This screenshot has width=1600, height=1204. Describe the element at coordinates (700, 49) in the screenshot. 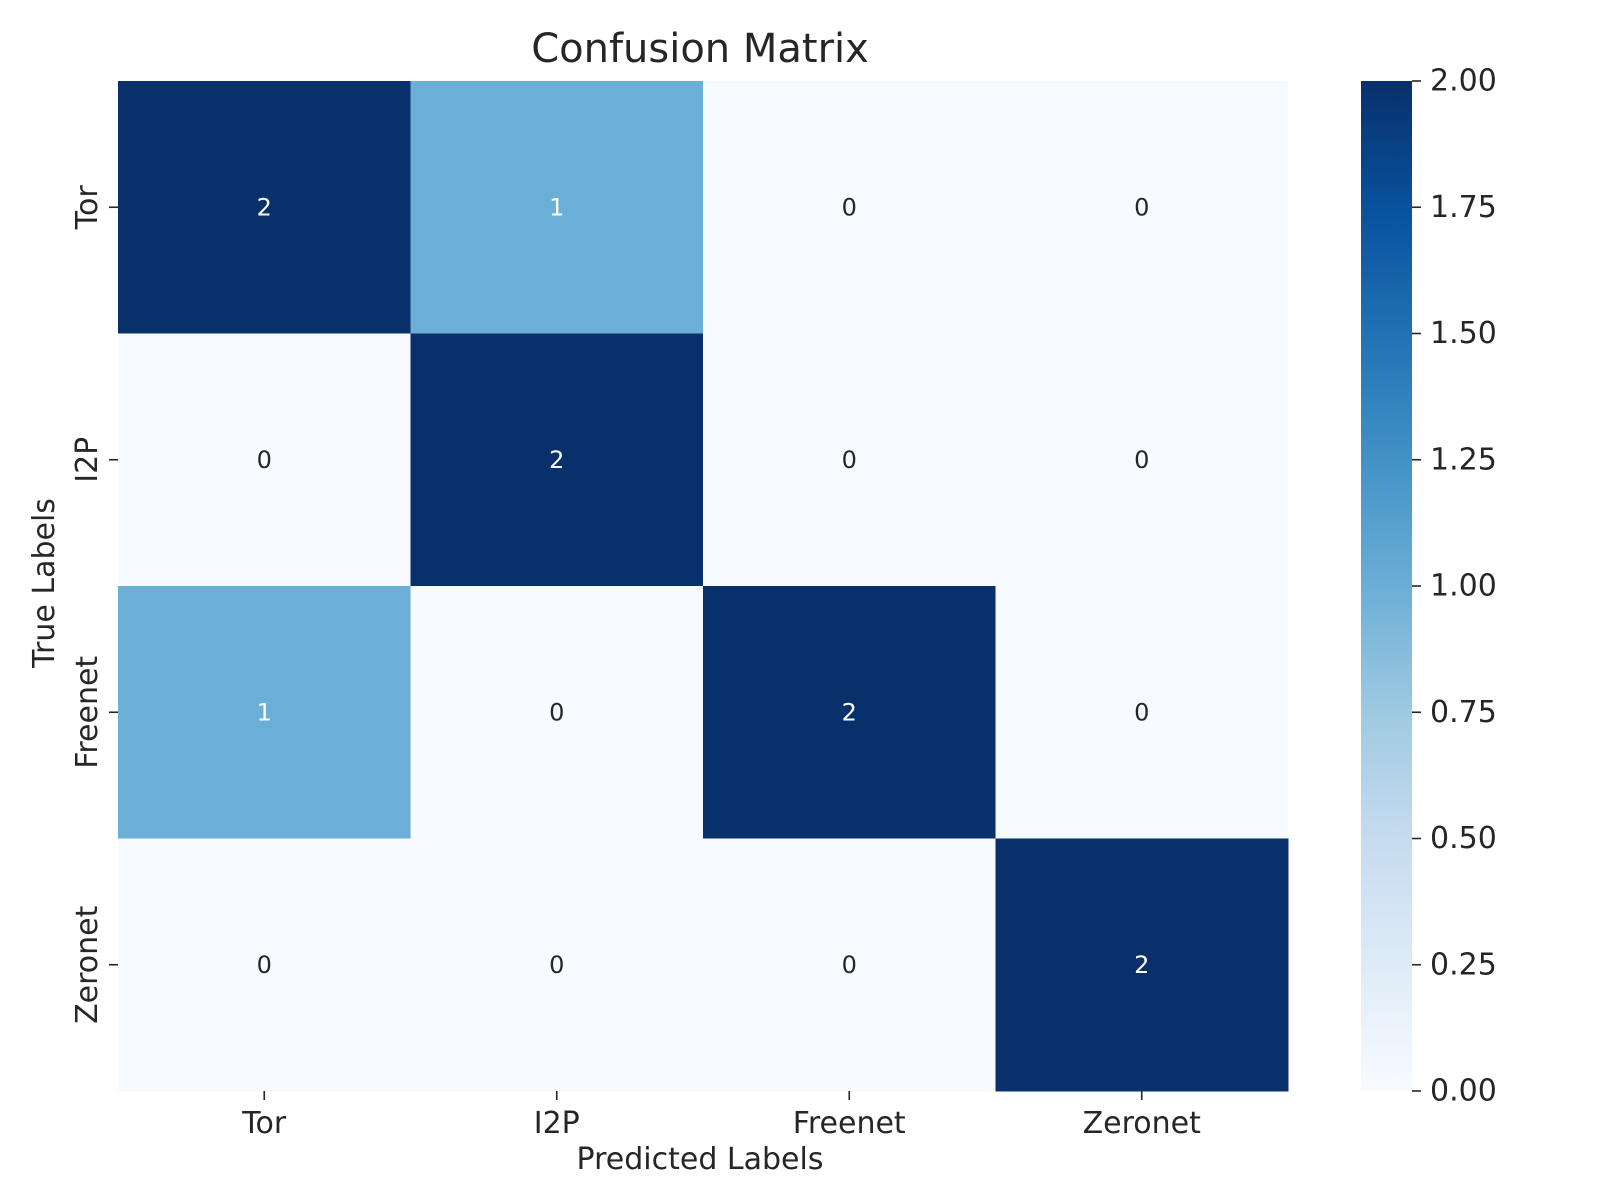

I see `chart-title: Confusion Matrix` at that location.